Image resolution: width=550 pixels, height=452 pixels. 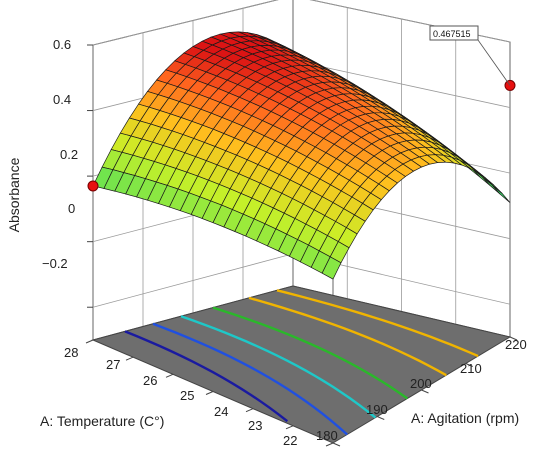 I want to click on x-tick-label: 28, so click(x=71, y=352).